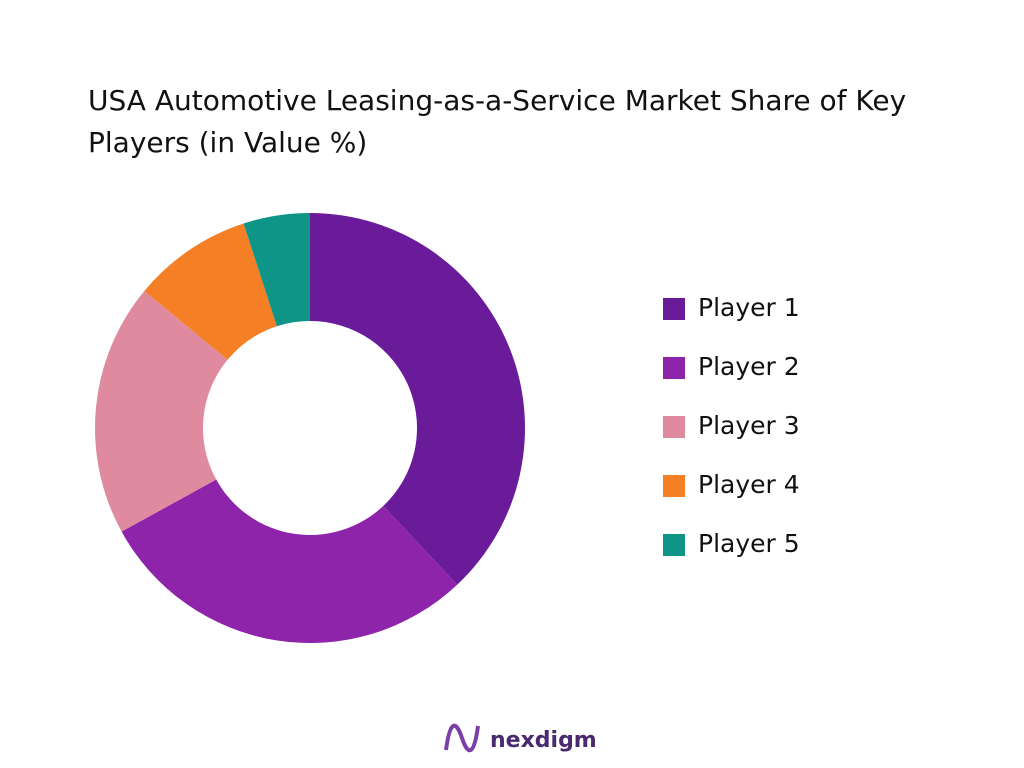 This screenshot has width=1024, height=768. I want to click on legend-label: Player 1, so click(749, 307).